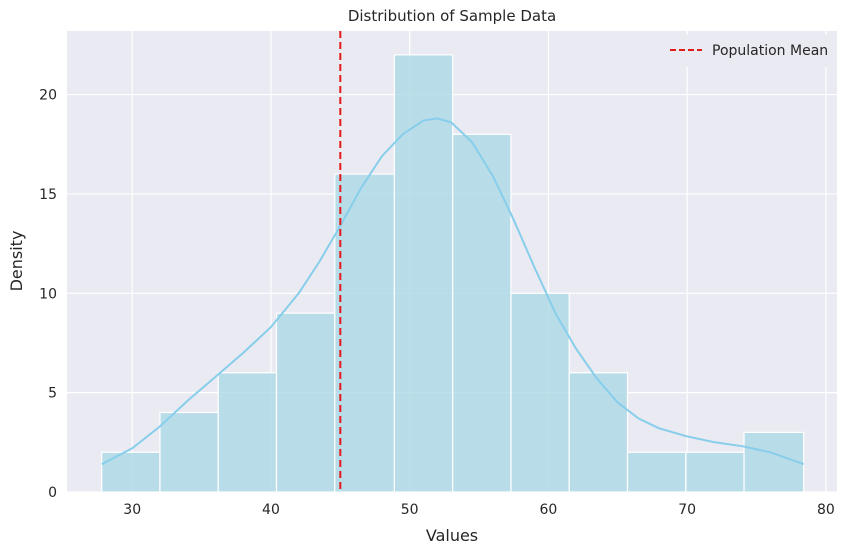 The image size is (850, 555). I want to click on y-tick-label: 0, so click(52, 493).